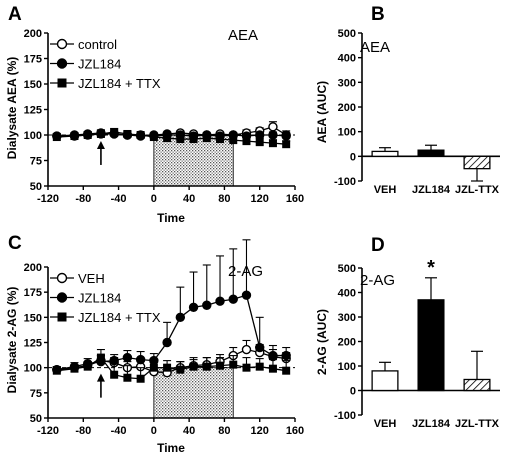 Image resolution: width=505 pixels, height=456 pixels. I want to click on panel-c-series-1-point, so click(246, 349).